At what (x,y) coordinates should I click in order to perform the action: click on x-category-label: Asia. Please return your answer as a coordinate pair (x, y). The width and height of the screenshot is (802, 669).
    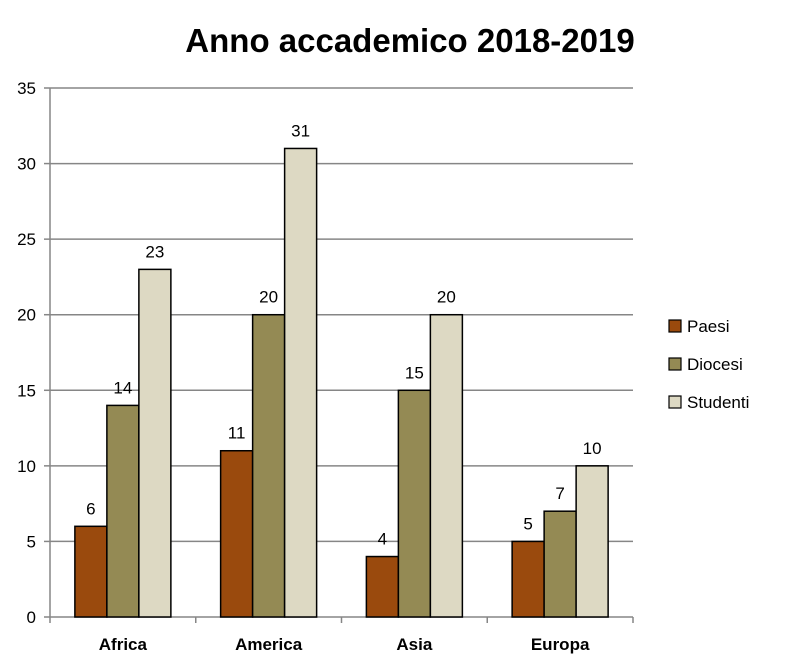
    Looking at the image, I should click on (414, 644).